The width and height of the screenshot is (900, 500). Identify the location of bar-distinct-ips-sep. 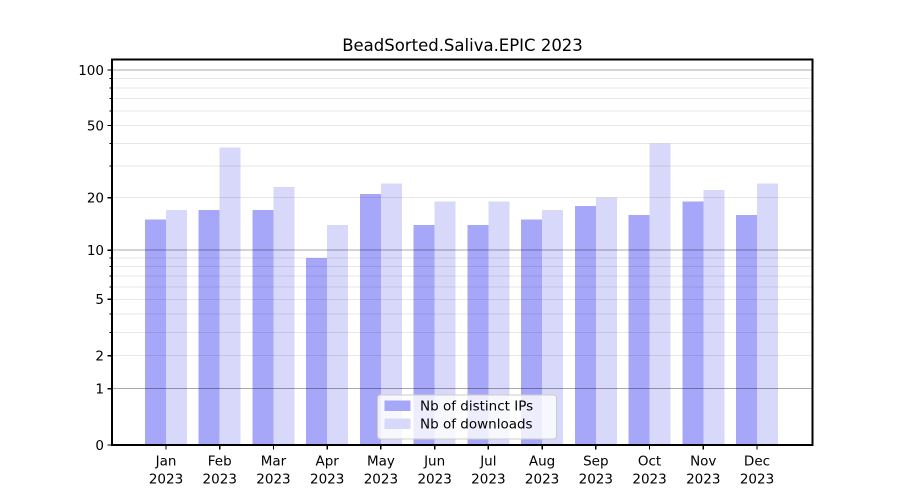
(585, 325).